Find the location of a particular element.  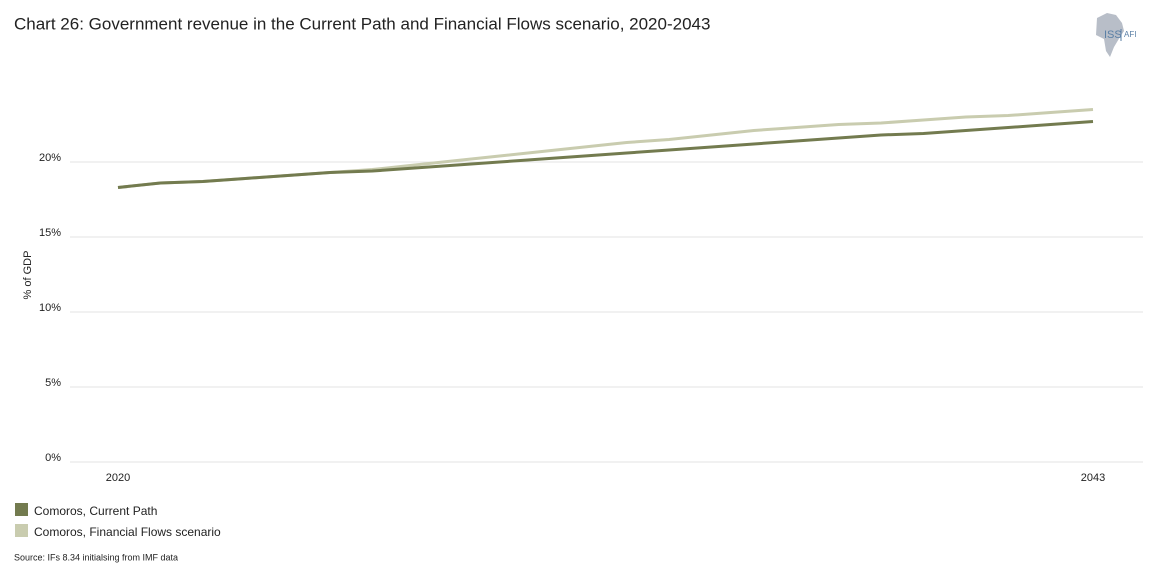

logo-text: AFI is located at coordinates (1130, 34).